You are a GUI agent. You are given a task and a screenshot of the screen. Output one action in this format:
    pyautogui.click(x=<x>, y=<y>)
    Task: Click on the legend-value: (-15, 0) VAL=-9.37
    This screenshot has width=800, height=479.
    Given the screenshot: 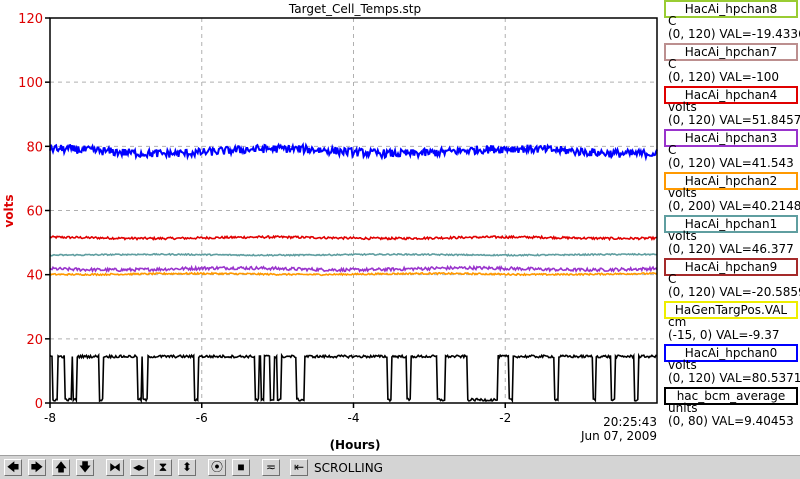 What is the action you would take?
    pyautogui.click(x=724, y=335)
    